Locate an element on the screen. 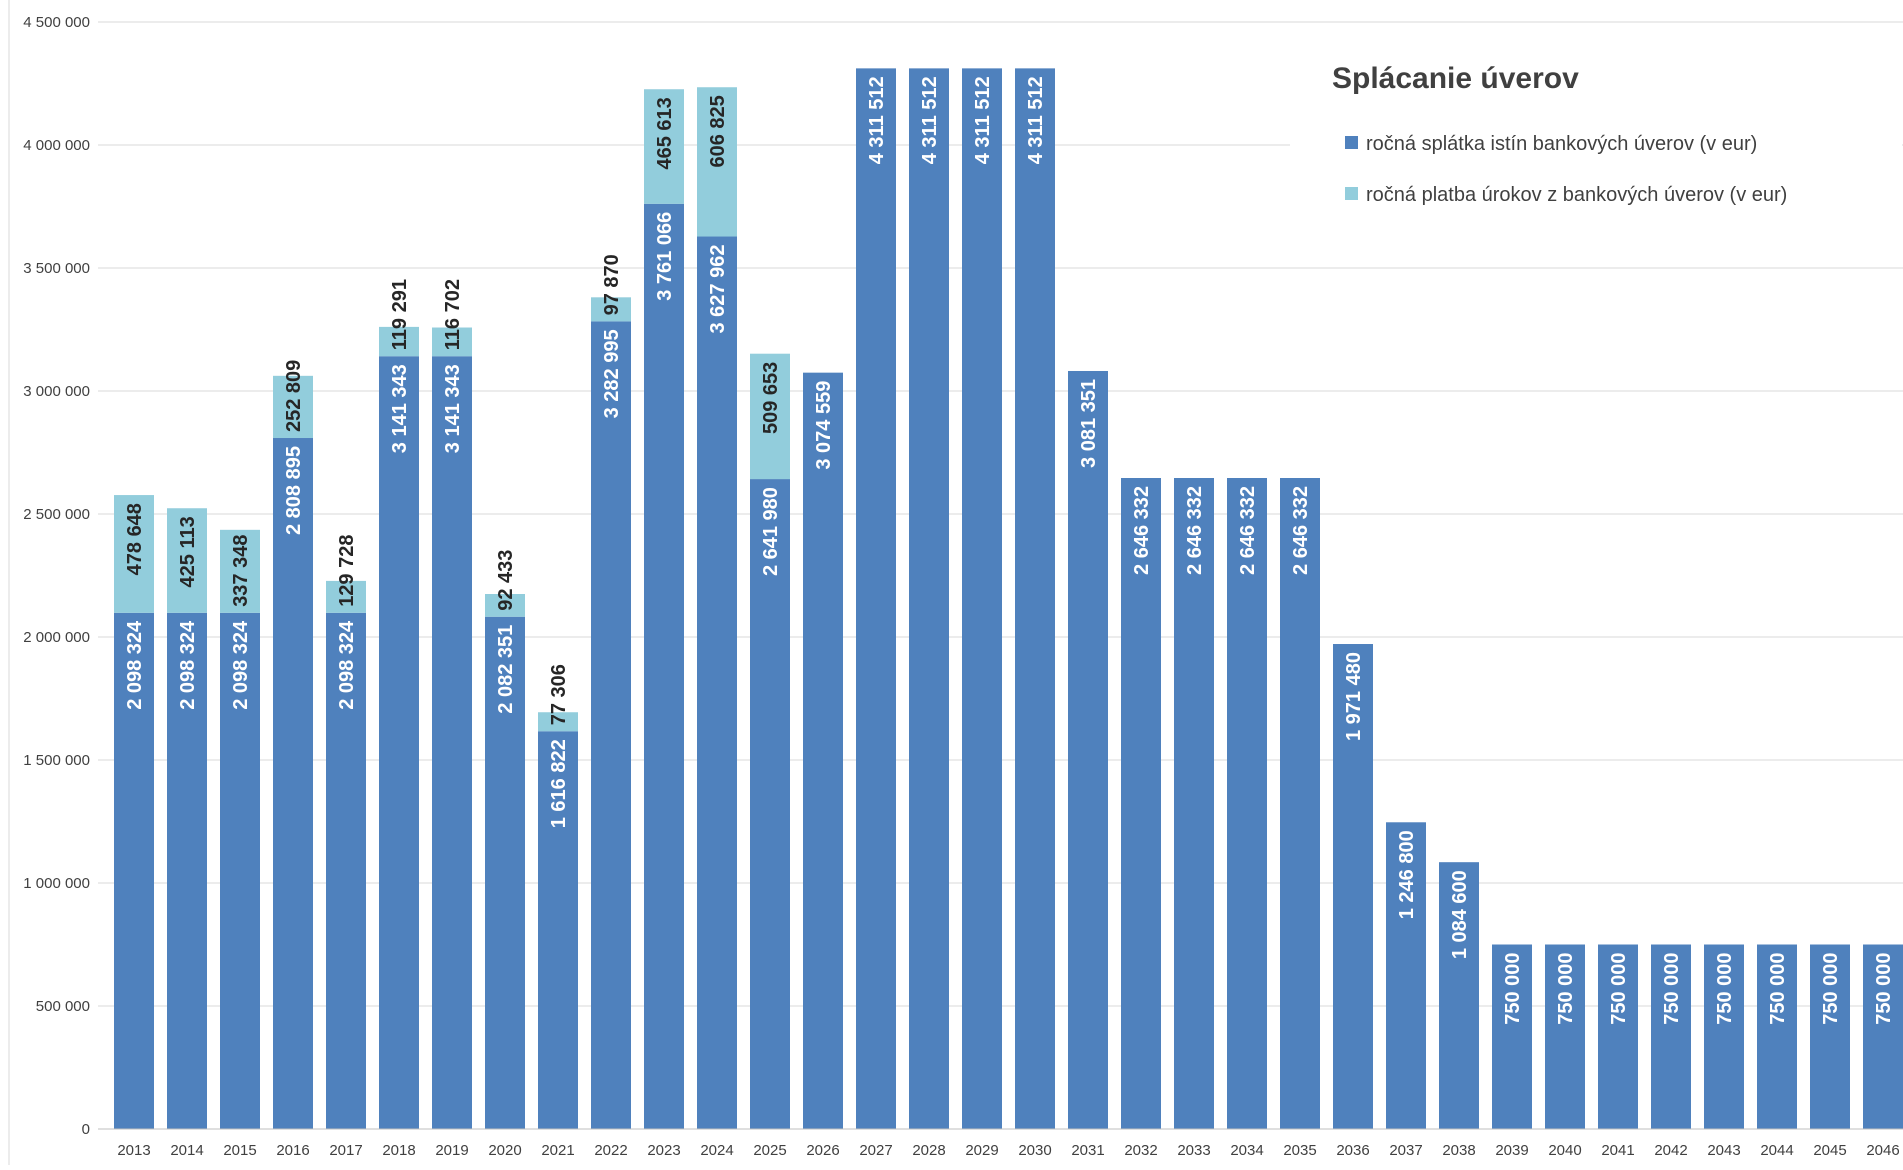 The image size is (1903, 1170). x-tick-label: 2019 is located at coordinates (451, 1150).